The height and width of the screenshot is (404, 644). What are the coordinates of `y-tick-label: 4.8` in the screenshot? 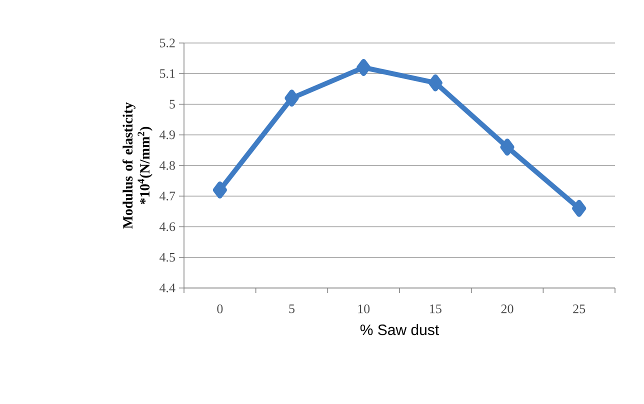 It's located at (167, 165).